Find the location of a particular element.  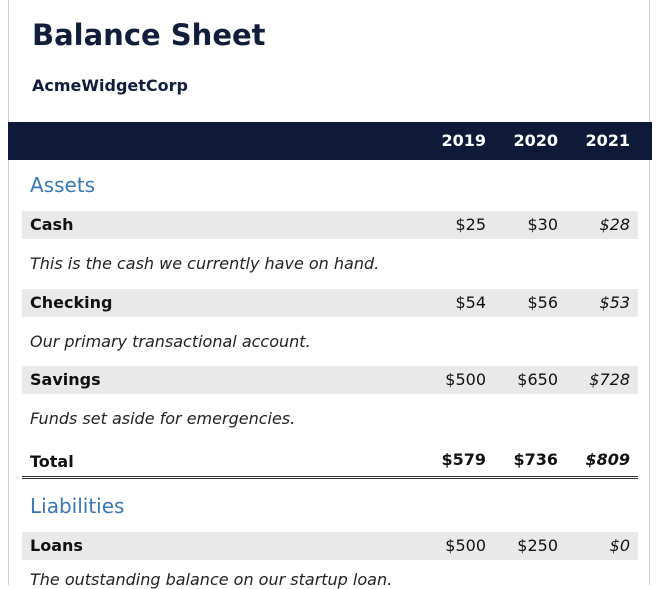

year-header-2021: 2021 is located at coordinates (607, 140).